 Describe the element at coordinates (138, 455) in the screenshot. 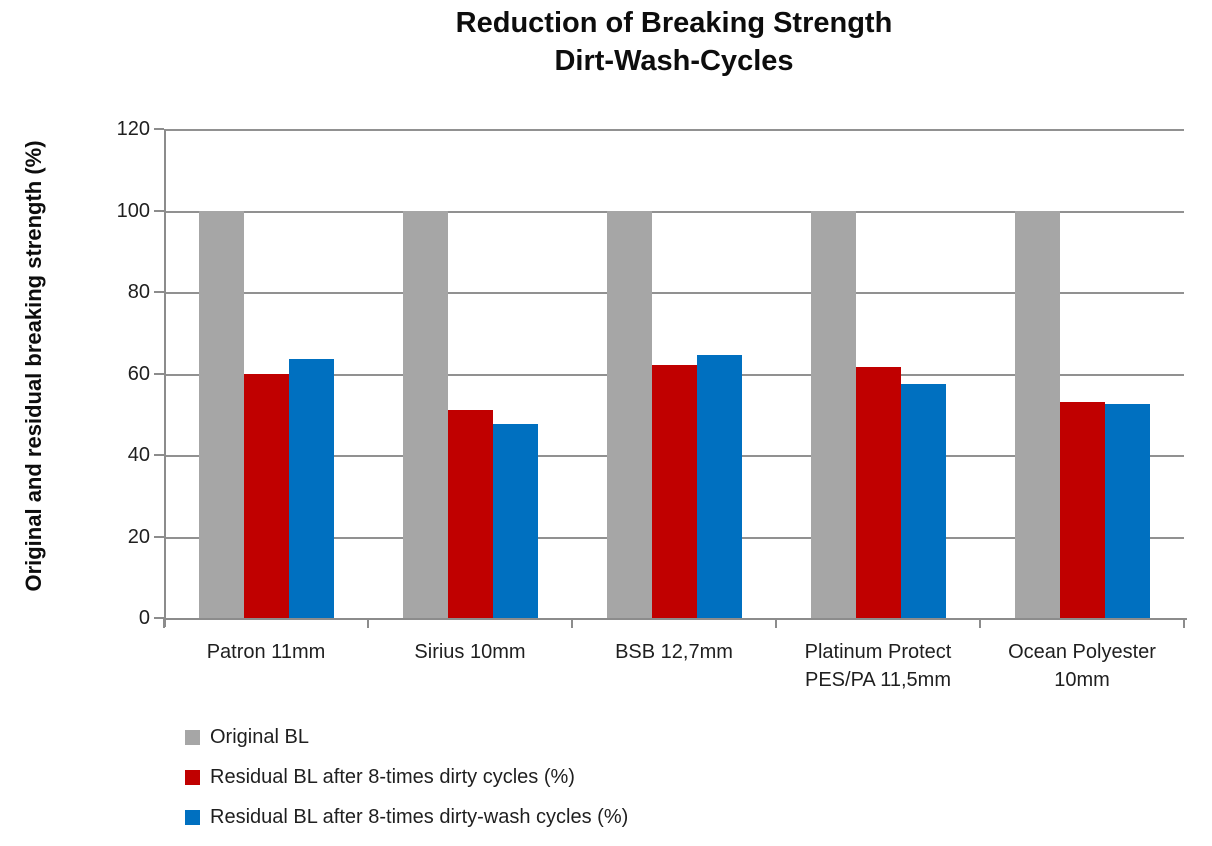

I see `y-tick-label-40: 40` at that location.